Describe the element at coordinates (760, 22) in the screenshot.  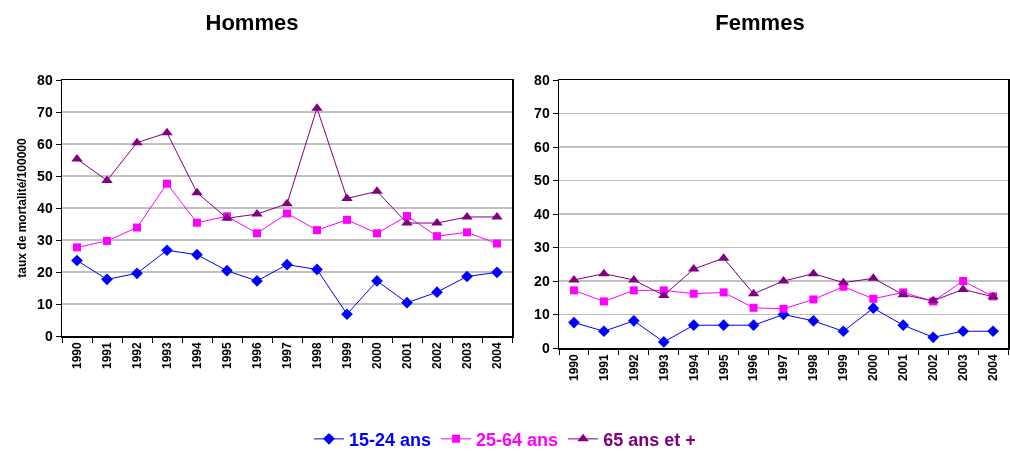
I see `chart-title: Femmes` at that location.